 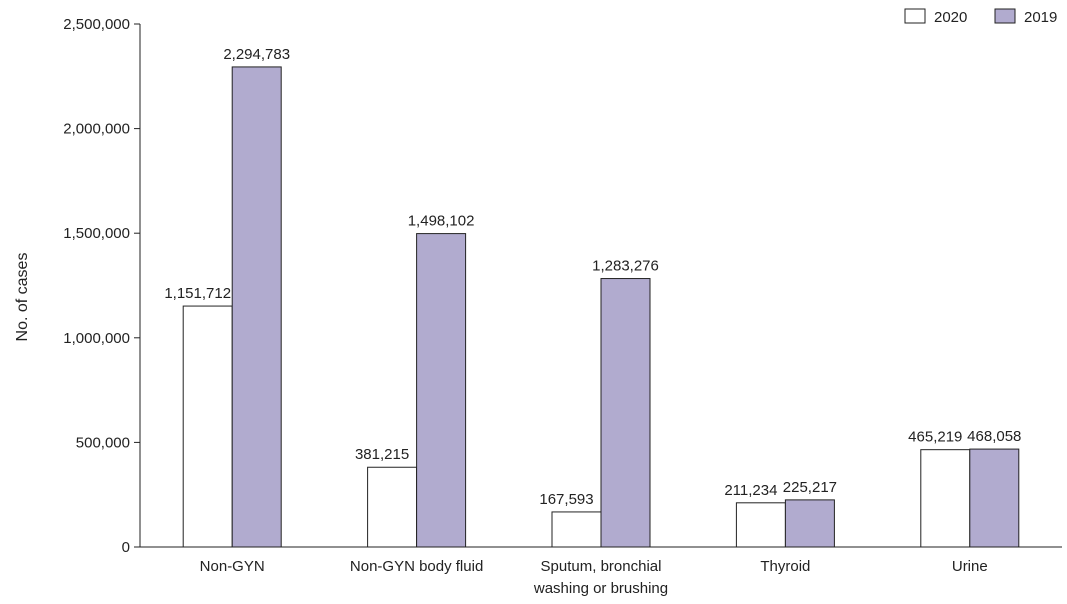 I want to click on data-label-2019: 225,217, so click(x=810, y=487).